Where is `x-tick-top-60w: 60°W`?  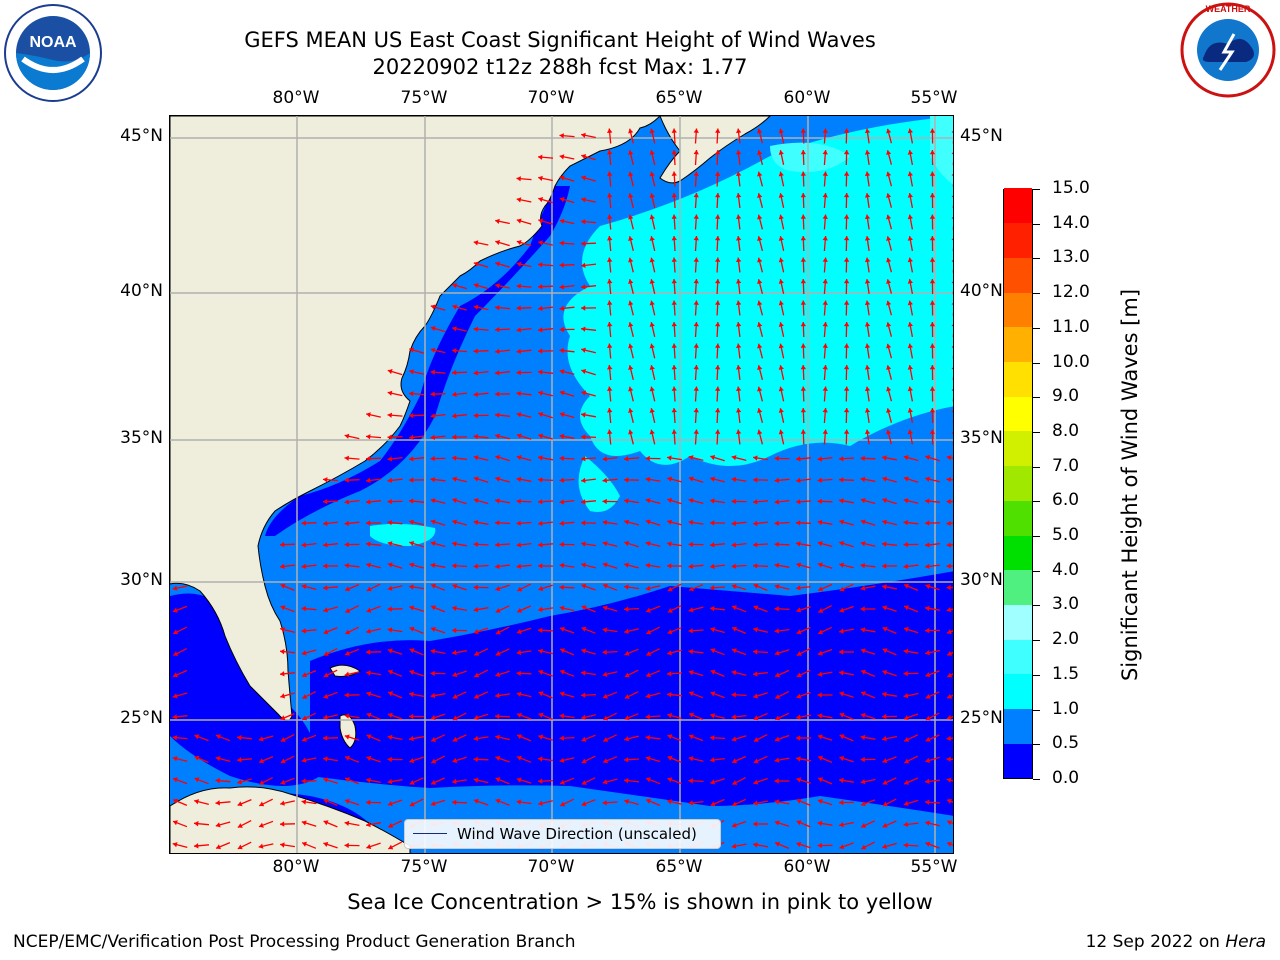
x-tick-top-60w: 60°W is located at coordinates (807, 98).